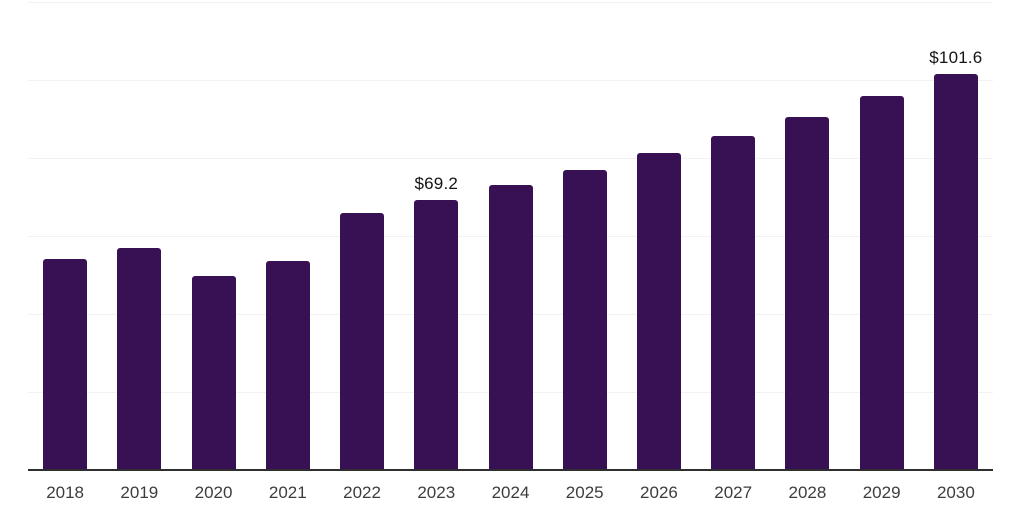  I want to click on x-axis-label-2028: 2028, so click(807, 492).